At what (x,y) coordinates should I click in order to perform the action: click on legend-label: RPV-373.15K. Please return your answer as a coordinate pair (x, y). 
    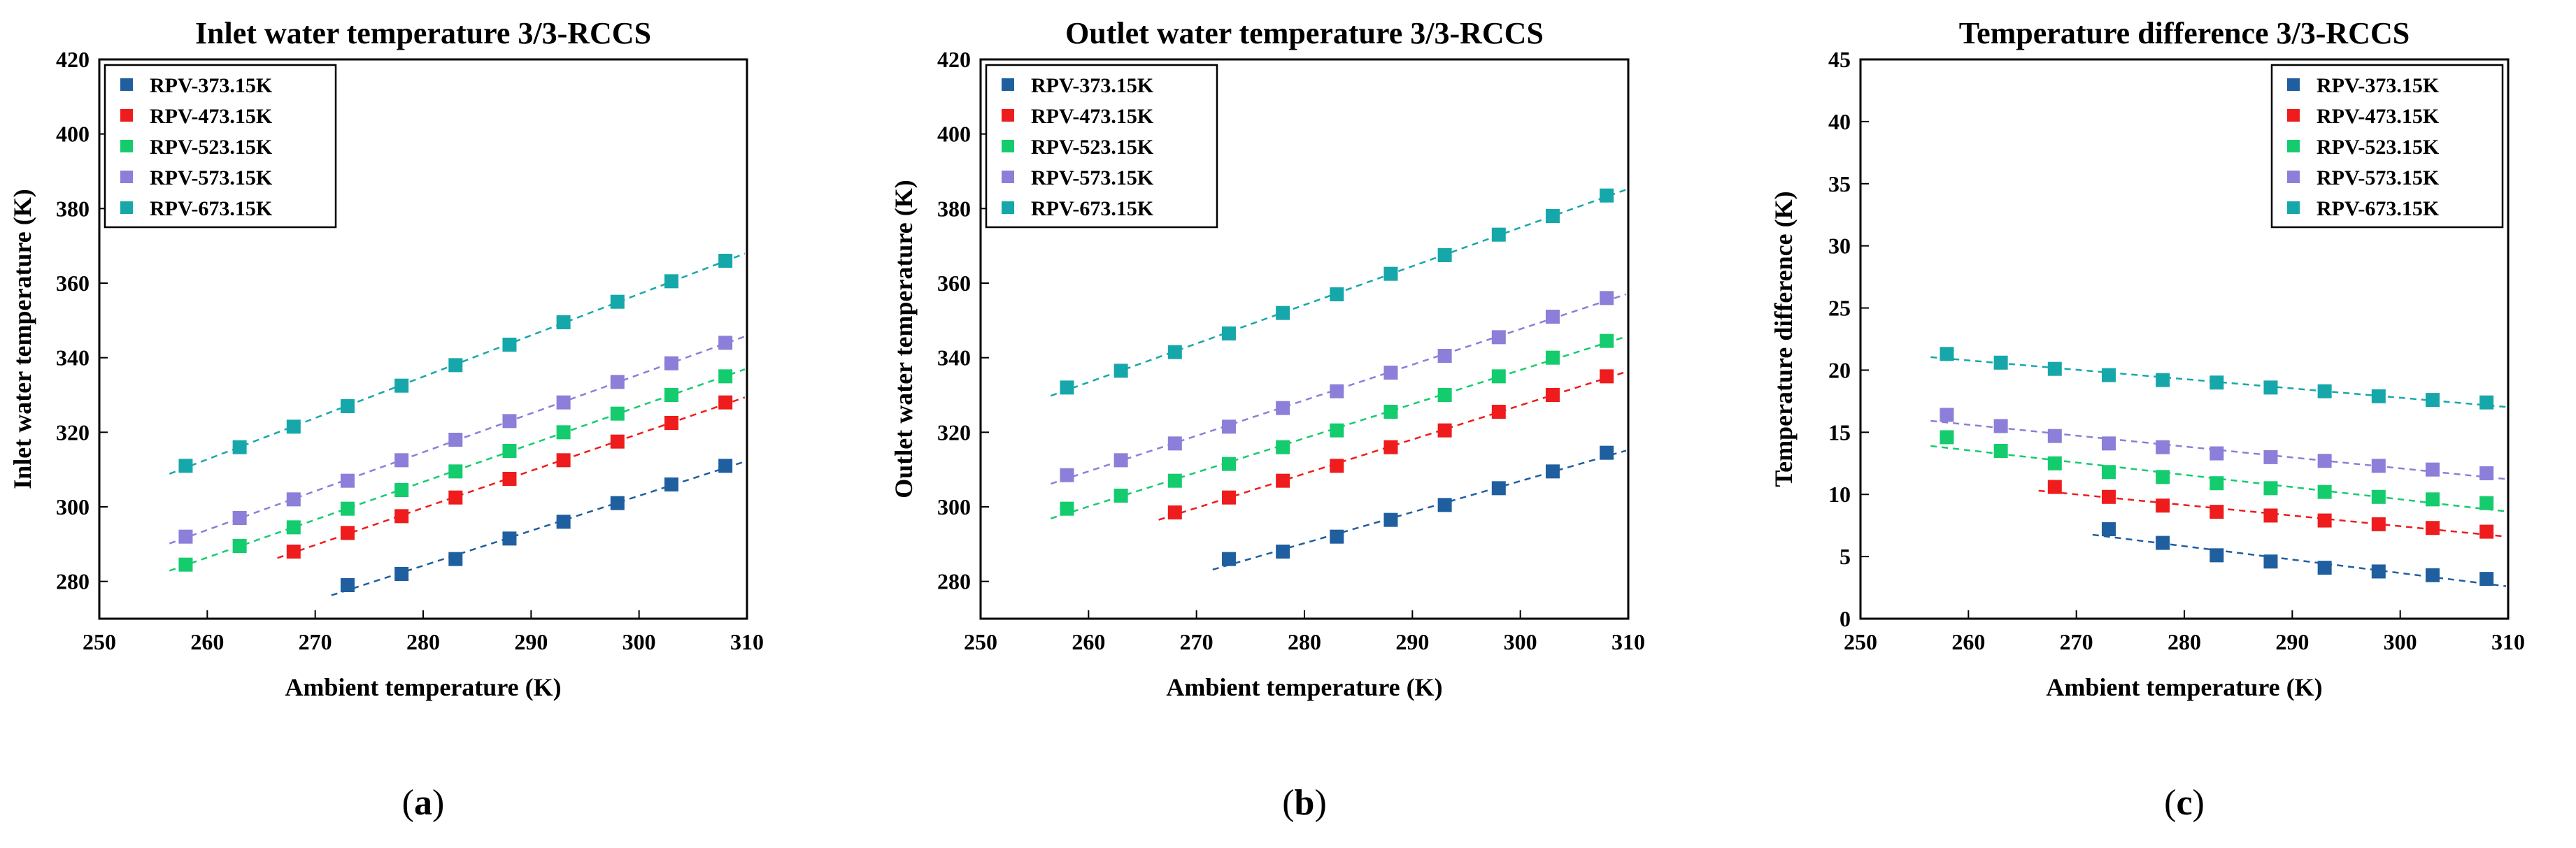
    Looking at the image, I should click on (2378, 85).